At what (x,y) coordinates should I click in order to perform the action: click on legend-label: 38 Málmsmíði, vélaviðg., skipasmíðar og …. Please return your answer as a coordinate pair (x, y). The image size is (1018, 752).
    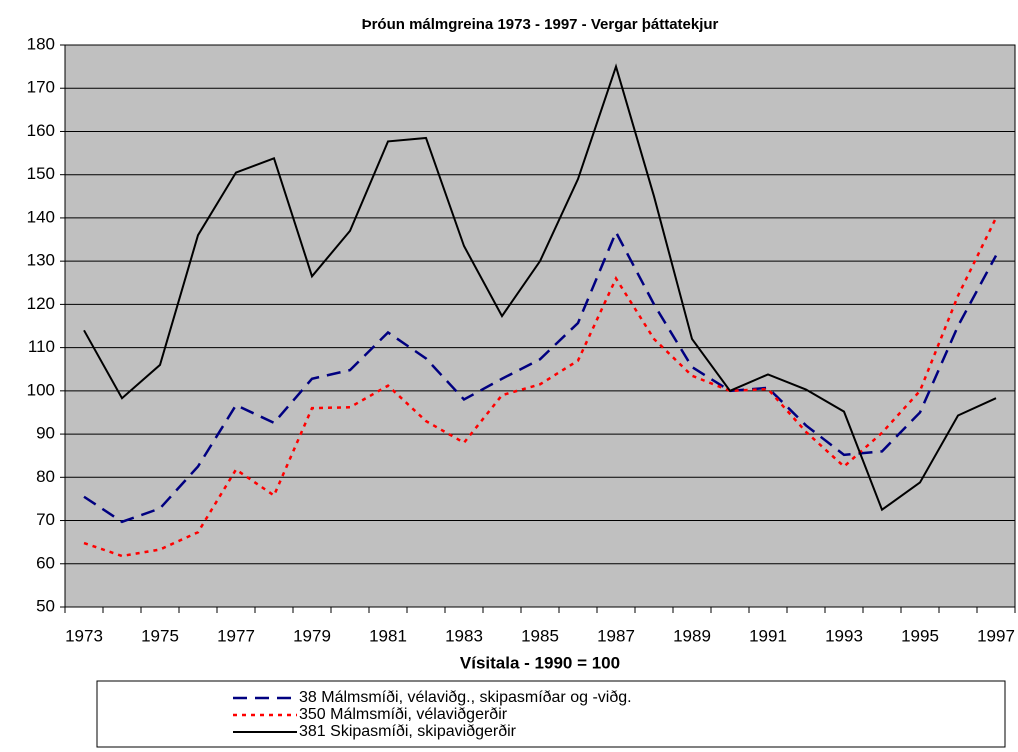
    Looking at the image, I should click on (465, 697).